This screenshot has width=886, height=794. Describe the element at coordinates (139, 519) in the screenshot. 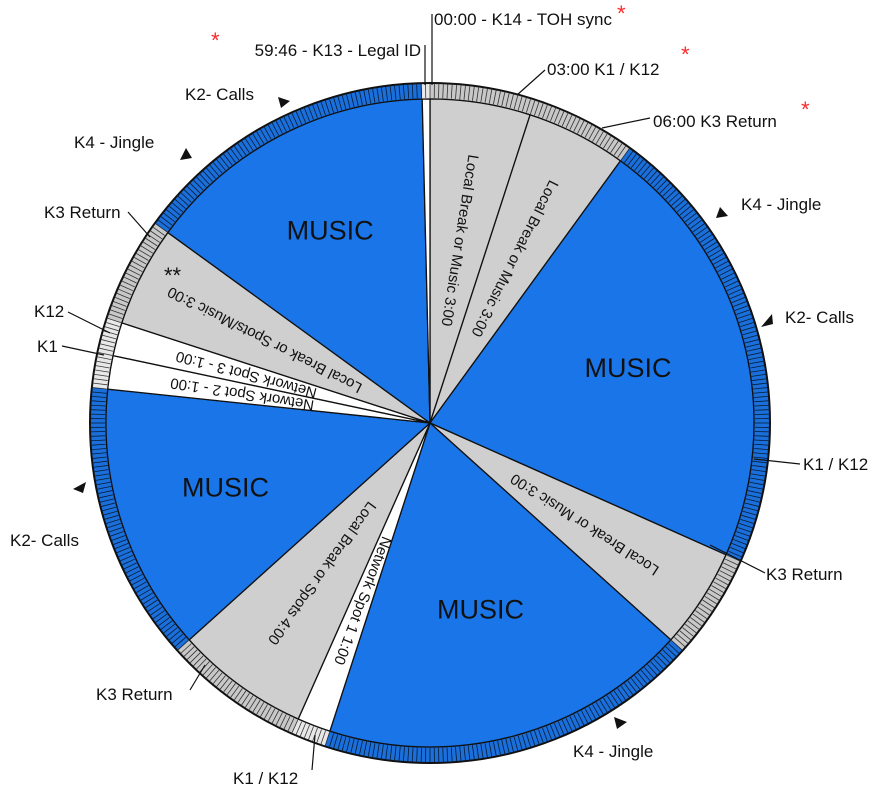

I see `ring-band` at that location.